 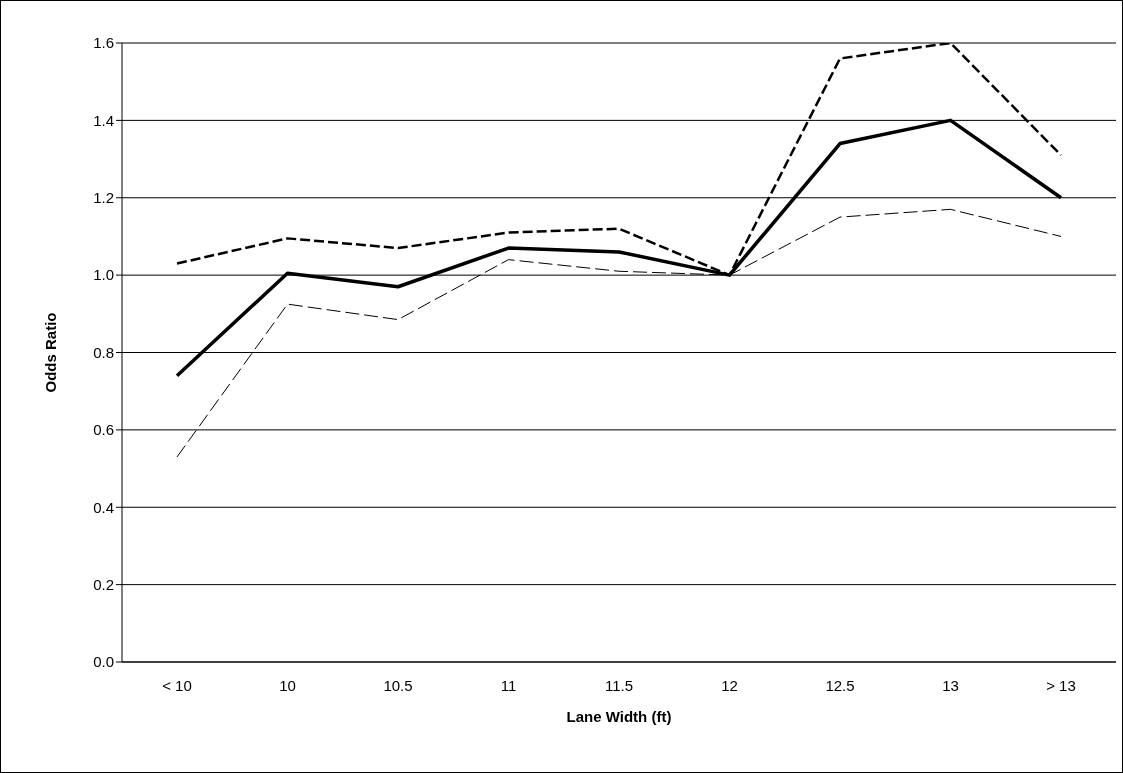 What do you see at coordinates (103, 430) in the screenshot?
I see `y-tick-label: 0.6` at bounding box center [103, 430].